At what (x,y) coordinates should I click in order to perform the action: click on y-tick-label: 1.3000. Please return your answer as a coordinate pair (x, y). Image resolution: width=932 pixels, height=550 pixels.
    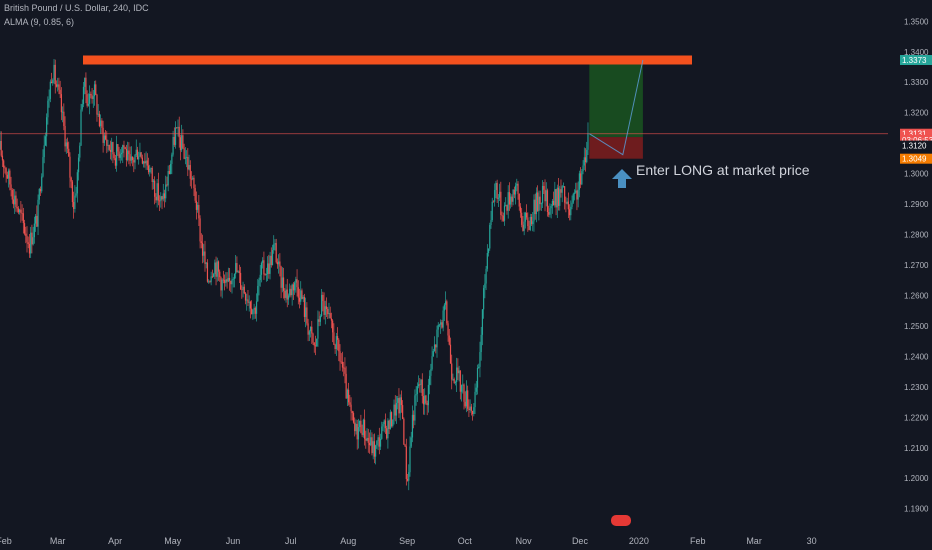
    Looking at the image, I should click on (916, 174).